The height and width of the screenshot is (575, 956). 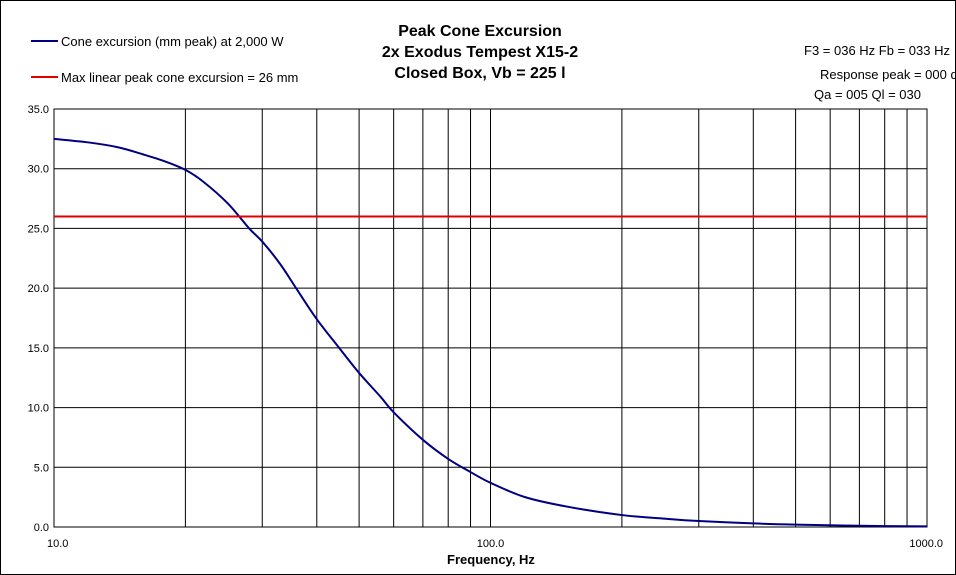 I want to click on x-axis-label: Frequency, Hz, so click(x=491, y=559).